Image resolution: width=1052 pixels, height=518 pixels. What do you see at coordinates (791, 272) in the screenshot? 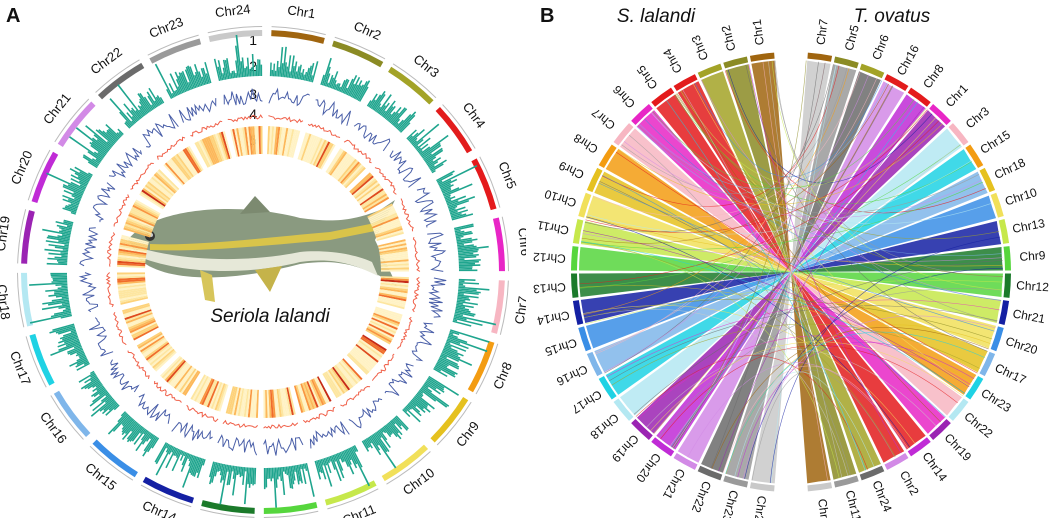
I see `synteny-band` at bounding box center [791, 272].